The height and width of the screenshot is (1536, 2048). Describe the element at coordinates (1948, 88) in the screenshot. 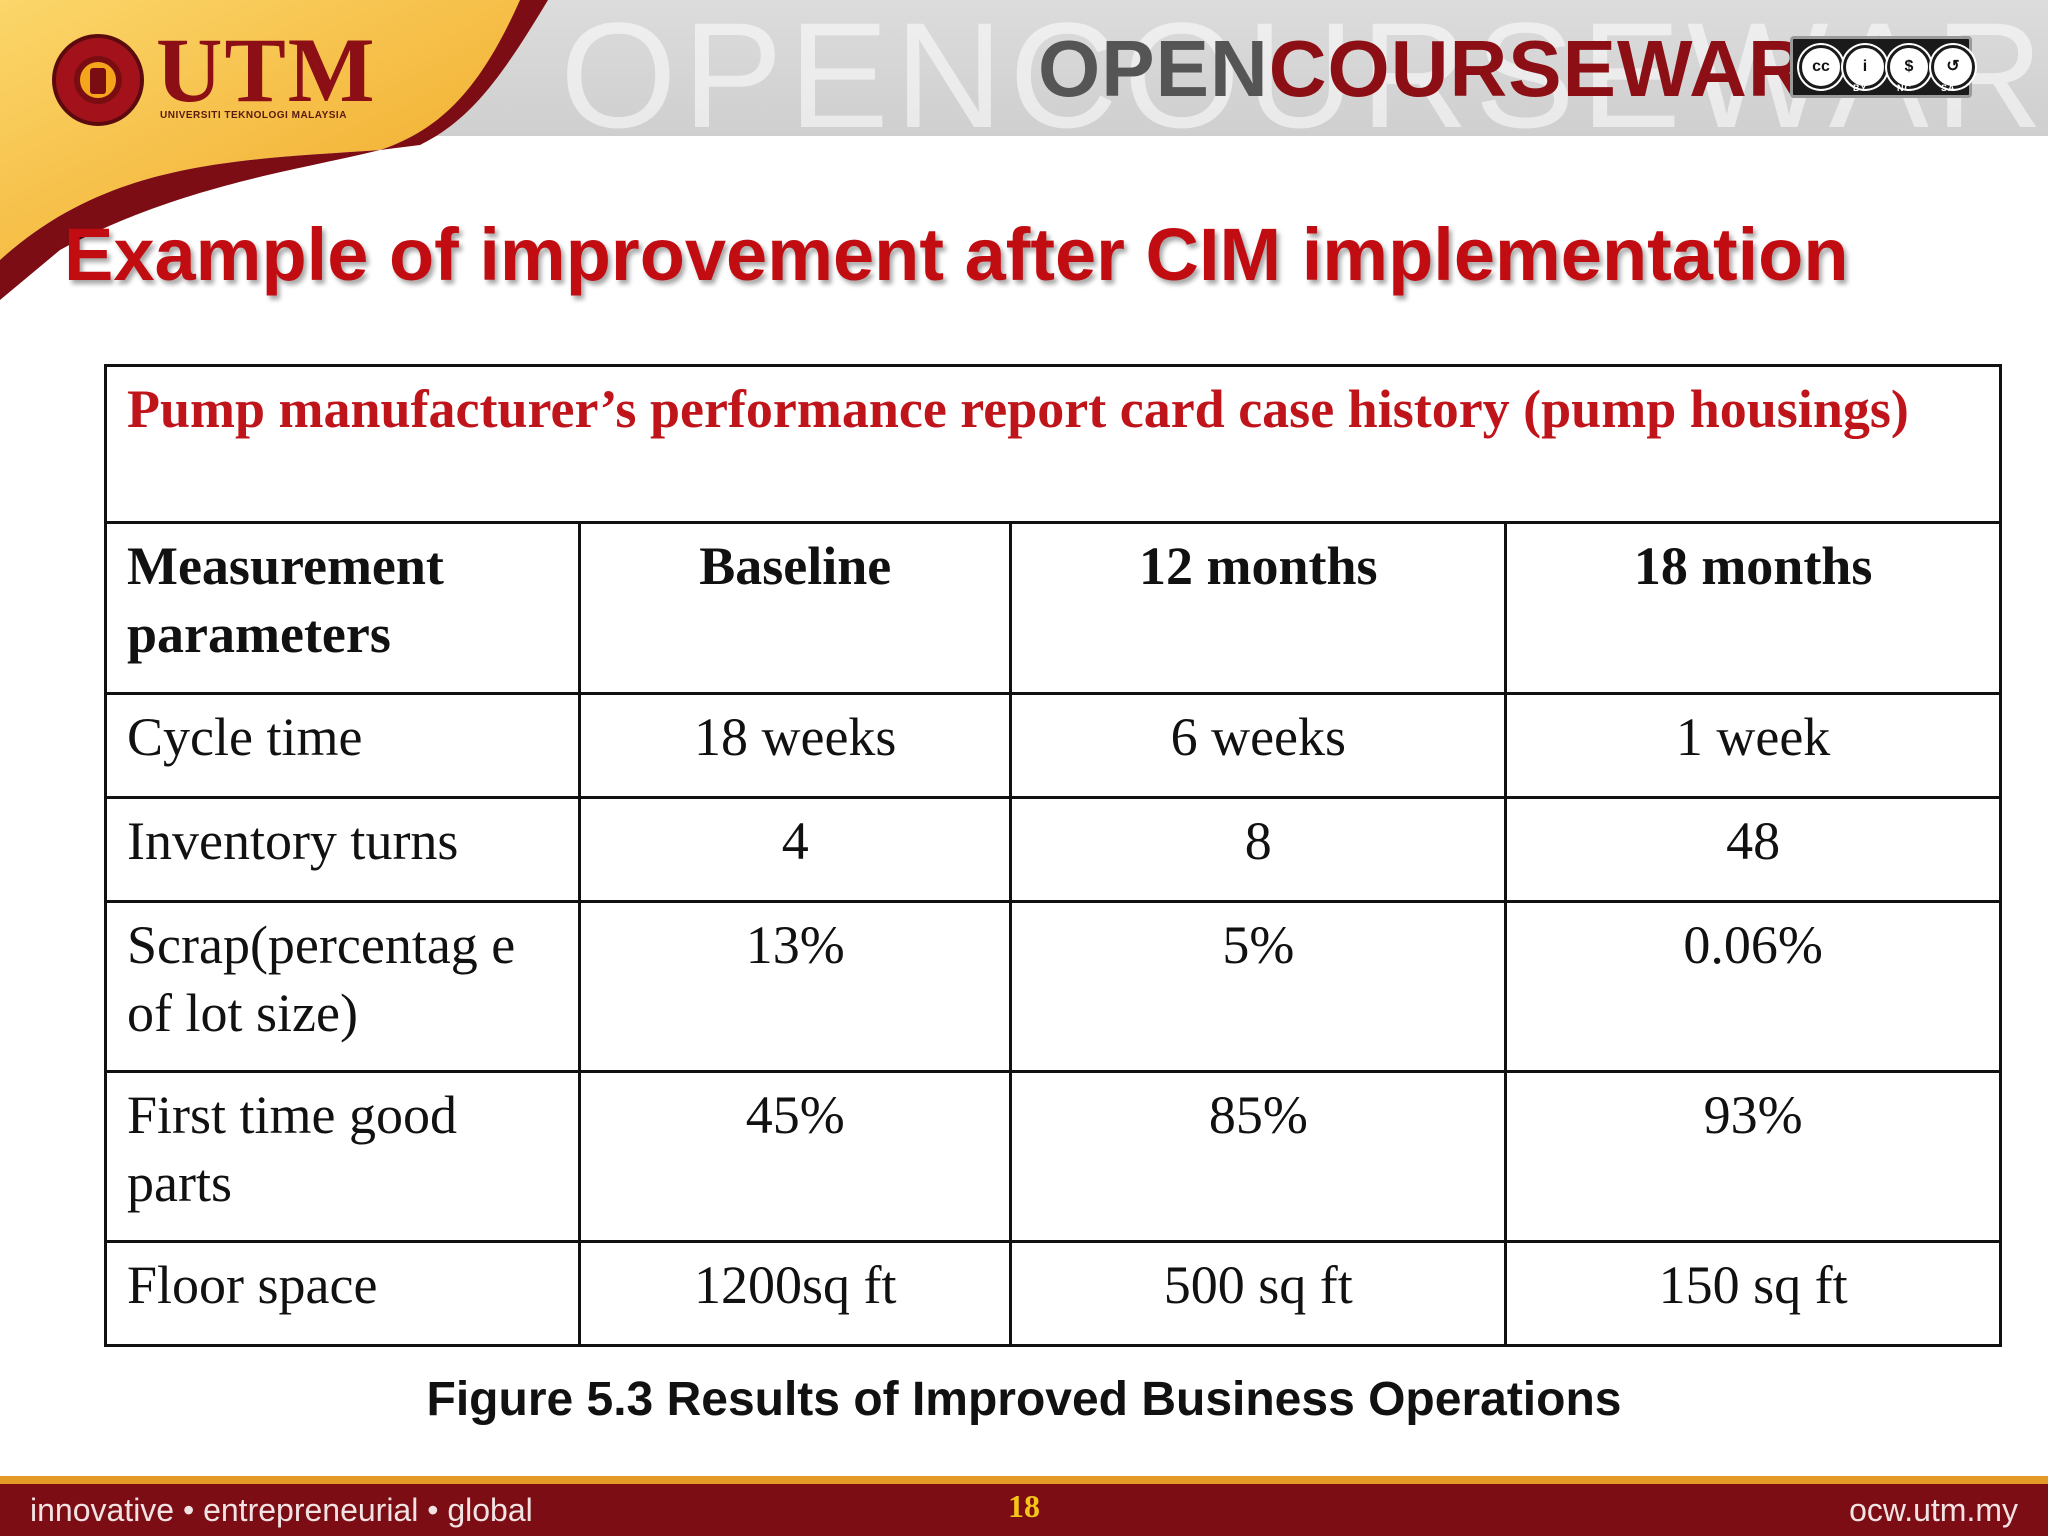

I see `license-sa: SA` at that location.